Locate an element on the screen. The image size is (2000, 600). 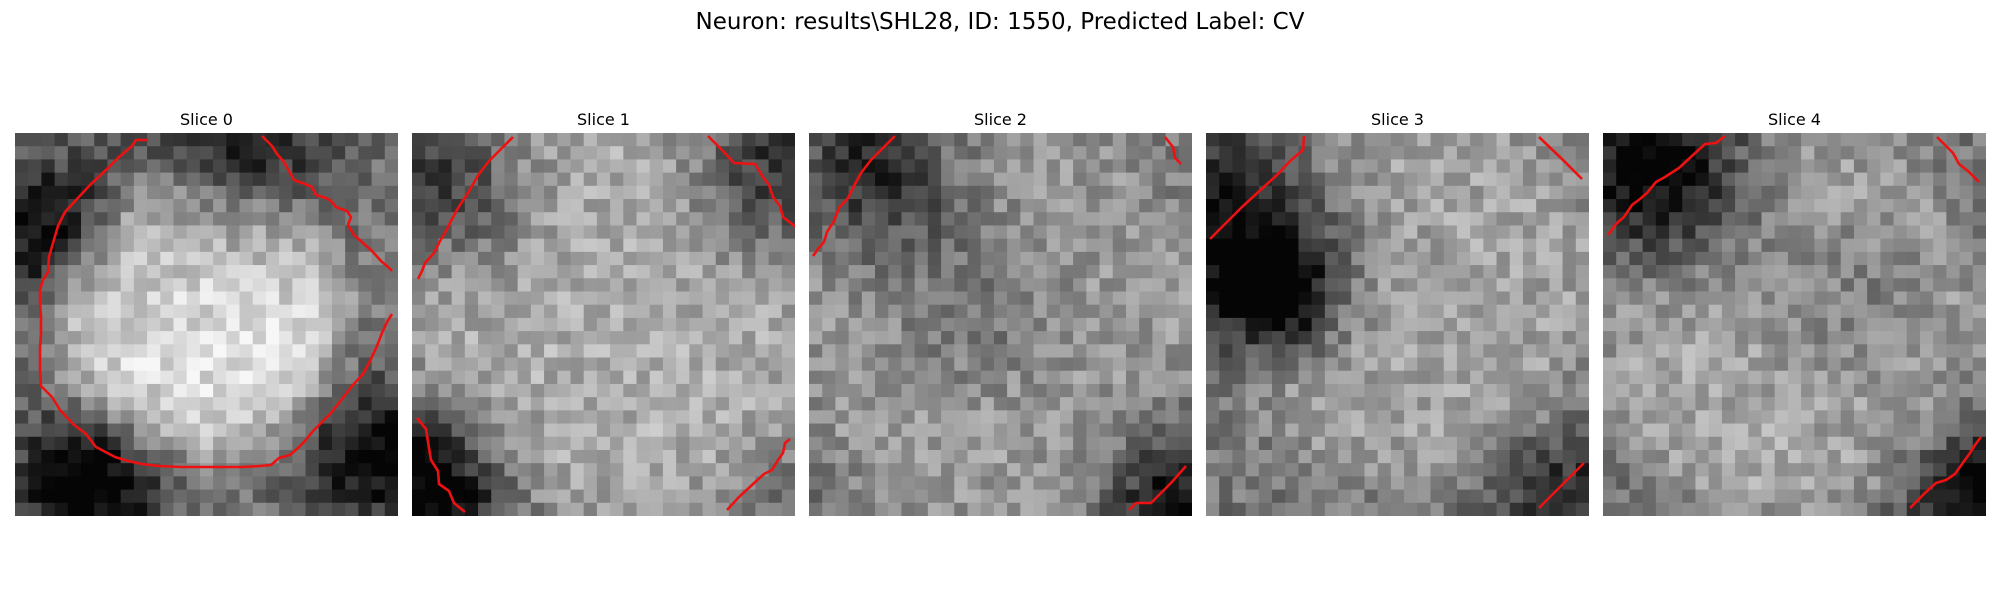
slice-2-title: Slice 2 is located at coordinates (1000, 119).